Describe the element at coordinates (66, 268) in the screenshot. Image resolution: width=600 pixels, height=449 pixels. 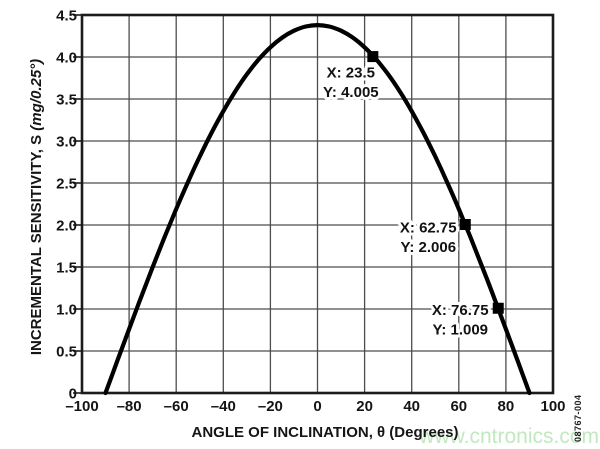
I see `y-tick-label: 1.5` at that location.